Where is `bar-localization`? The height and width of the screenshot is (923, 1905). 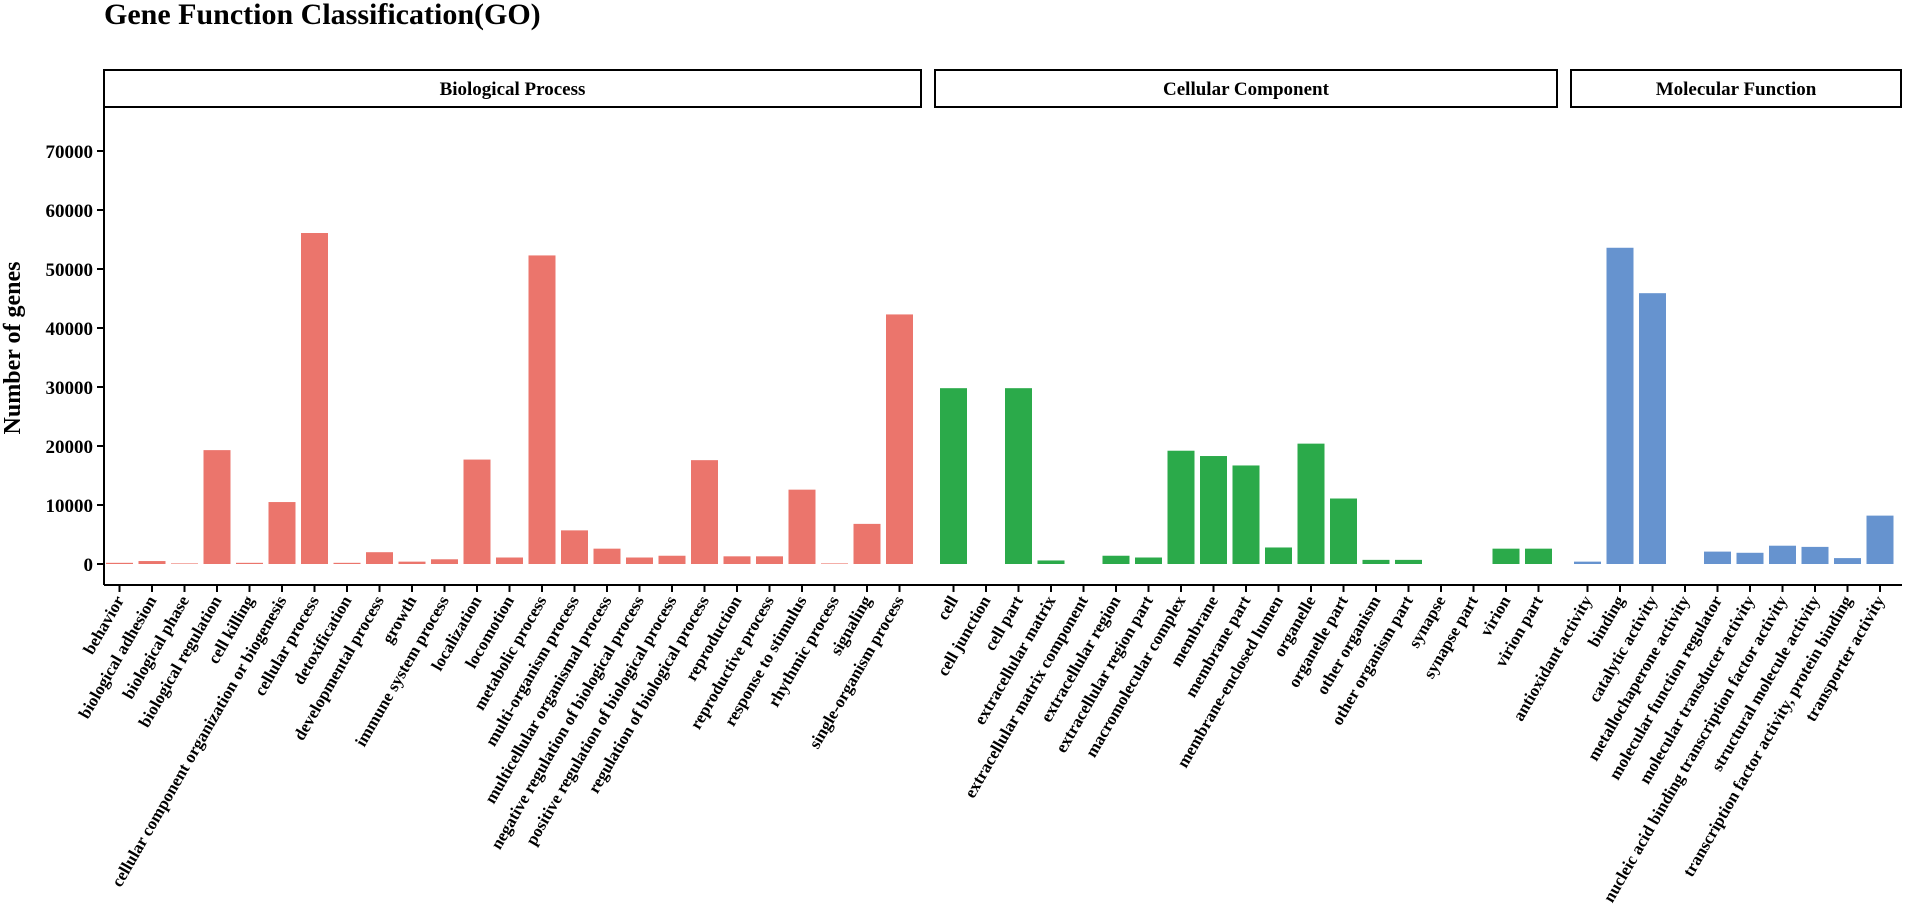 bar-localization is located at coordinates (477, 511).